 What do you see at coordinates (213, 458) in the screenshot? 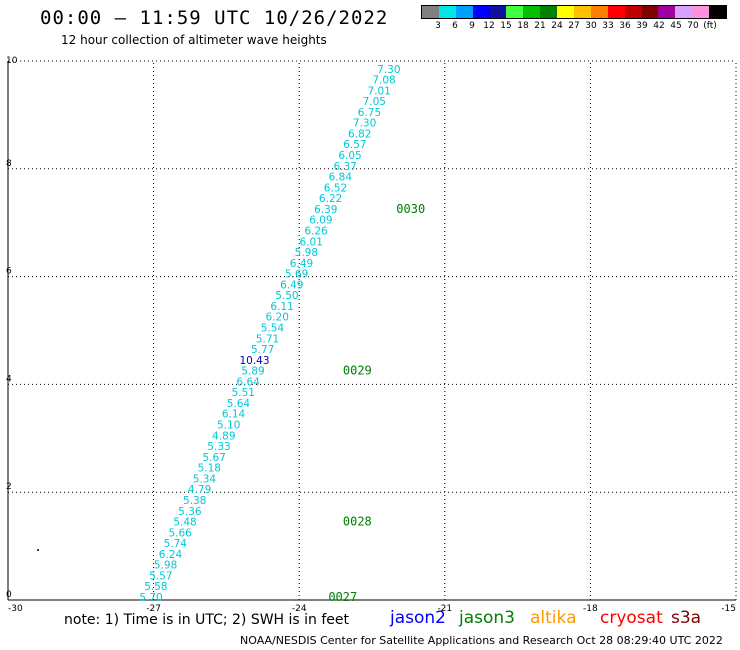
I see `wave-height-label: 5.67` at bounding box center [213, 458].